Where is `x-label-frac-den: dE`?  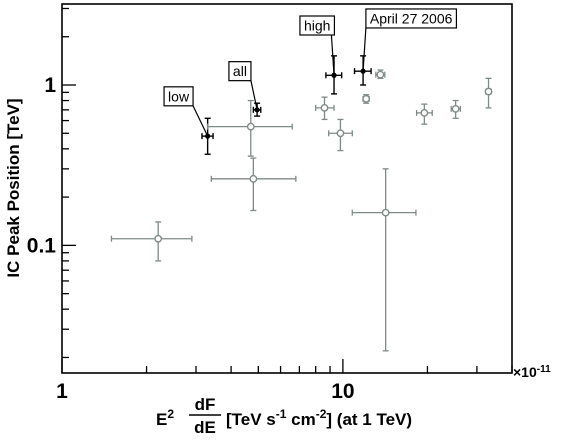
x-label-frac-den: dE is located at coordinates (205, 427).